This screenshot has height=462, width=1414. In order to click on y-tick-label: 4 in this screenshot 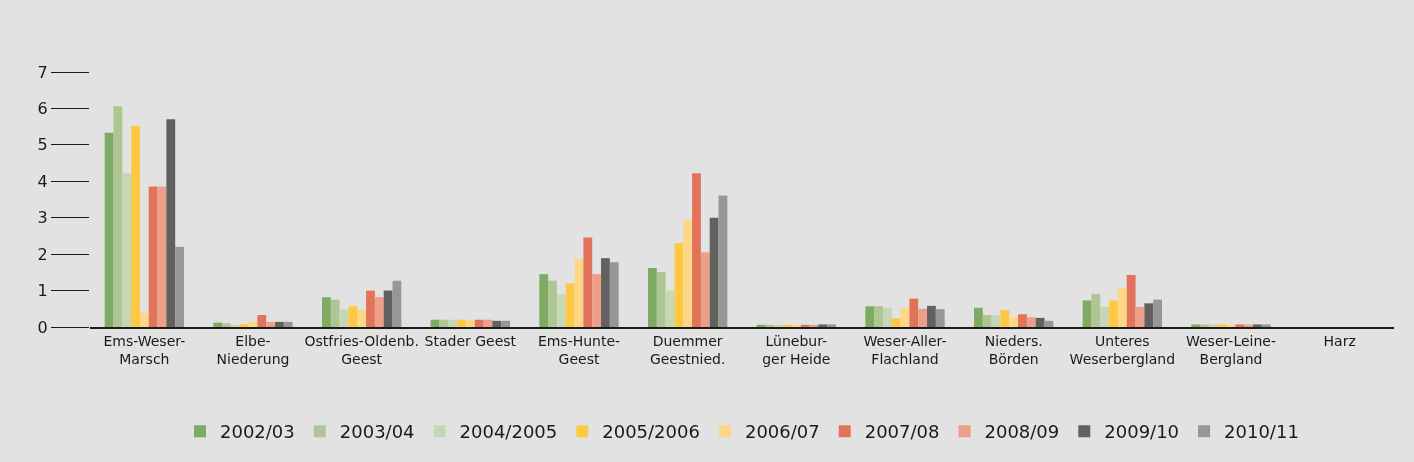, I will do `click(42, 181)`.